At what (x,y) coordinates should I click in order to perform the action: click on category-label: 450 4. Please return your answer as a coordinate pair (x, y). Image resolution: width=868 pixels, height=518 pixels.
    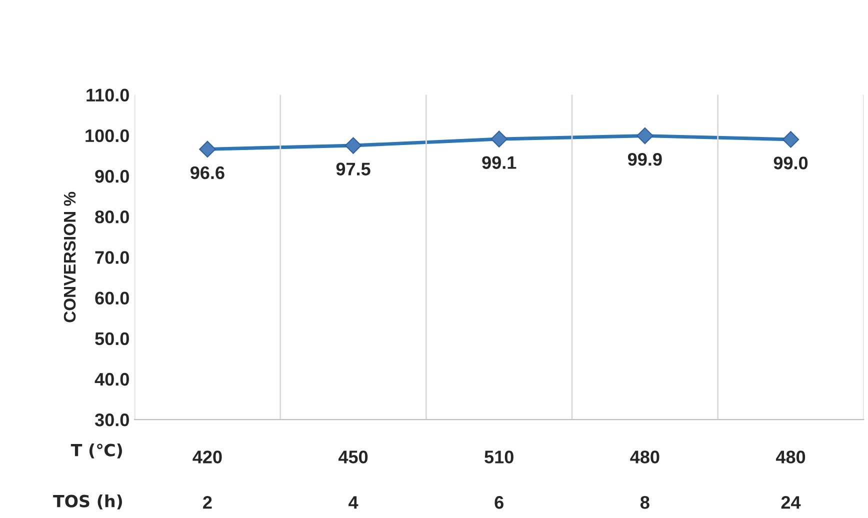
    Looking at the image, I should click on (353, 479).